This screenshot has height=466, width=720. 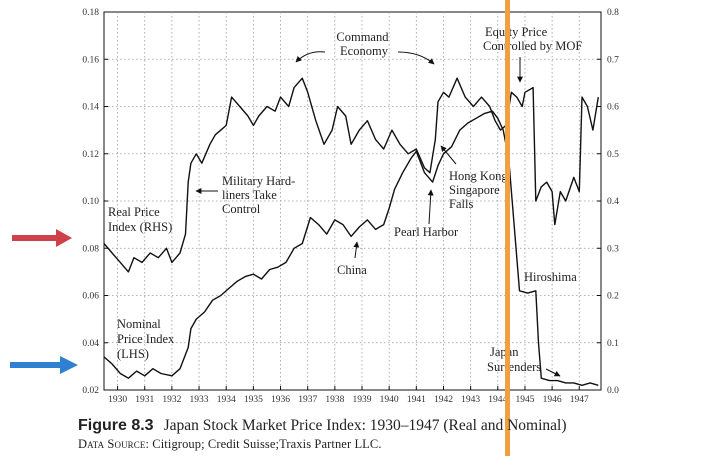 What do you see at coordinates (90, 155) in the screenshot?
I see `y-left-tick-label: 0.12` at bounding box center [90, 155].